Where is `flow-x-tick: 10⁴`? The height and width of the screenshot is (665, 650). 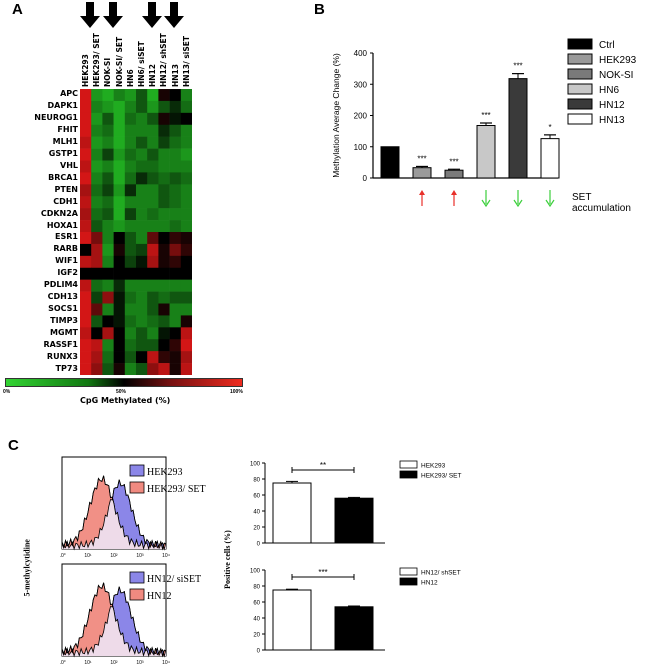
flow-x-tick: 10⁴ is located at coordinates (166, 555).